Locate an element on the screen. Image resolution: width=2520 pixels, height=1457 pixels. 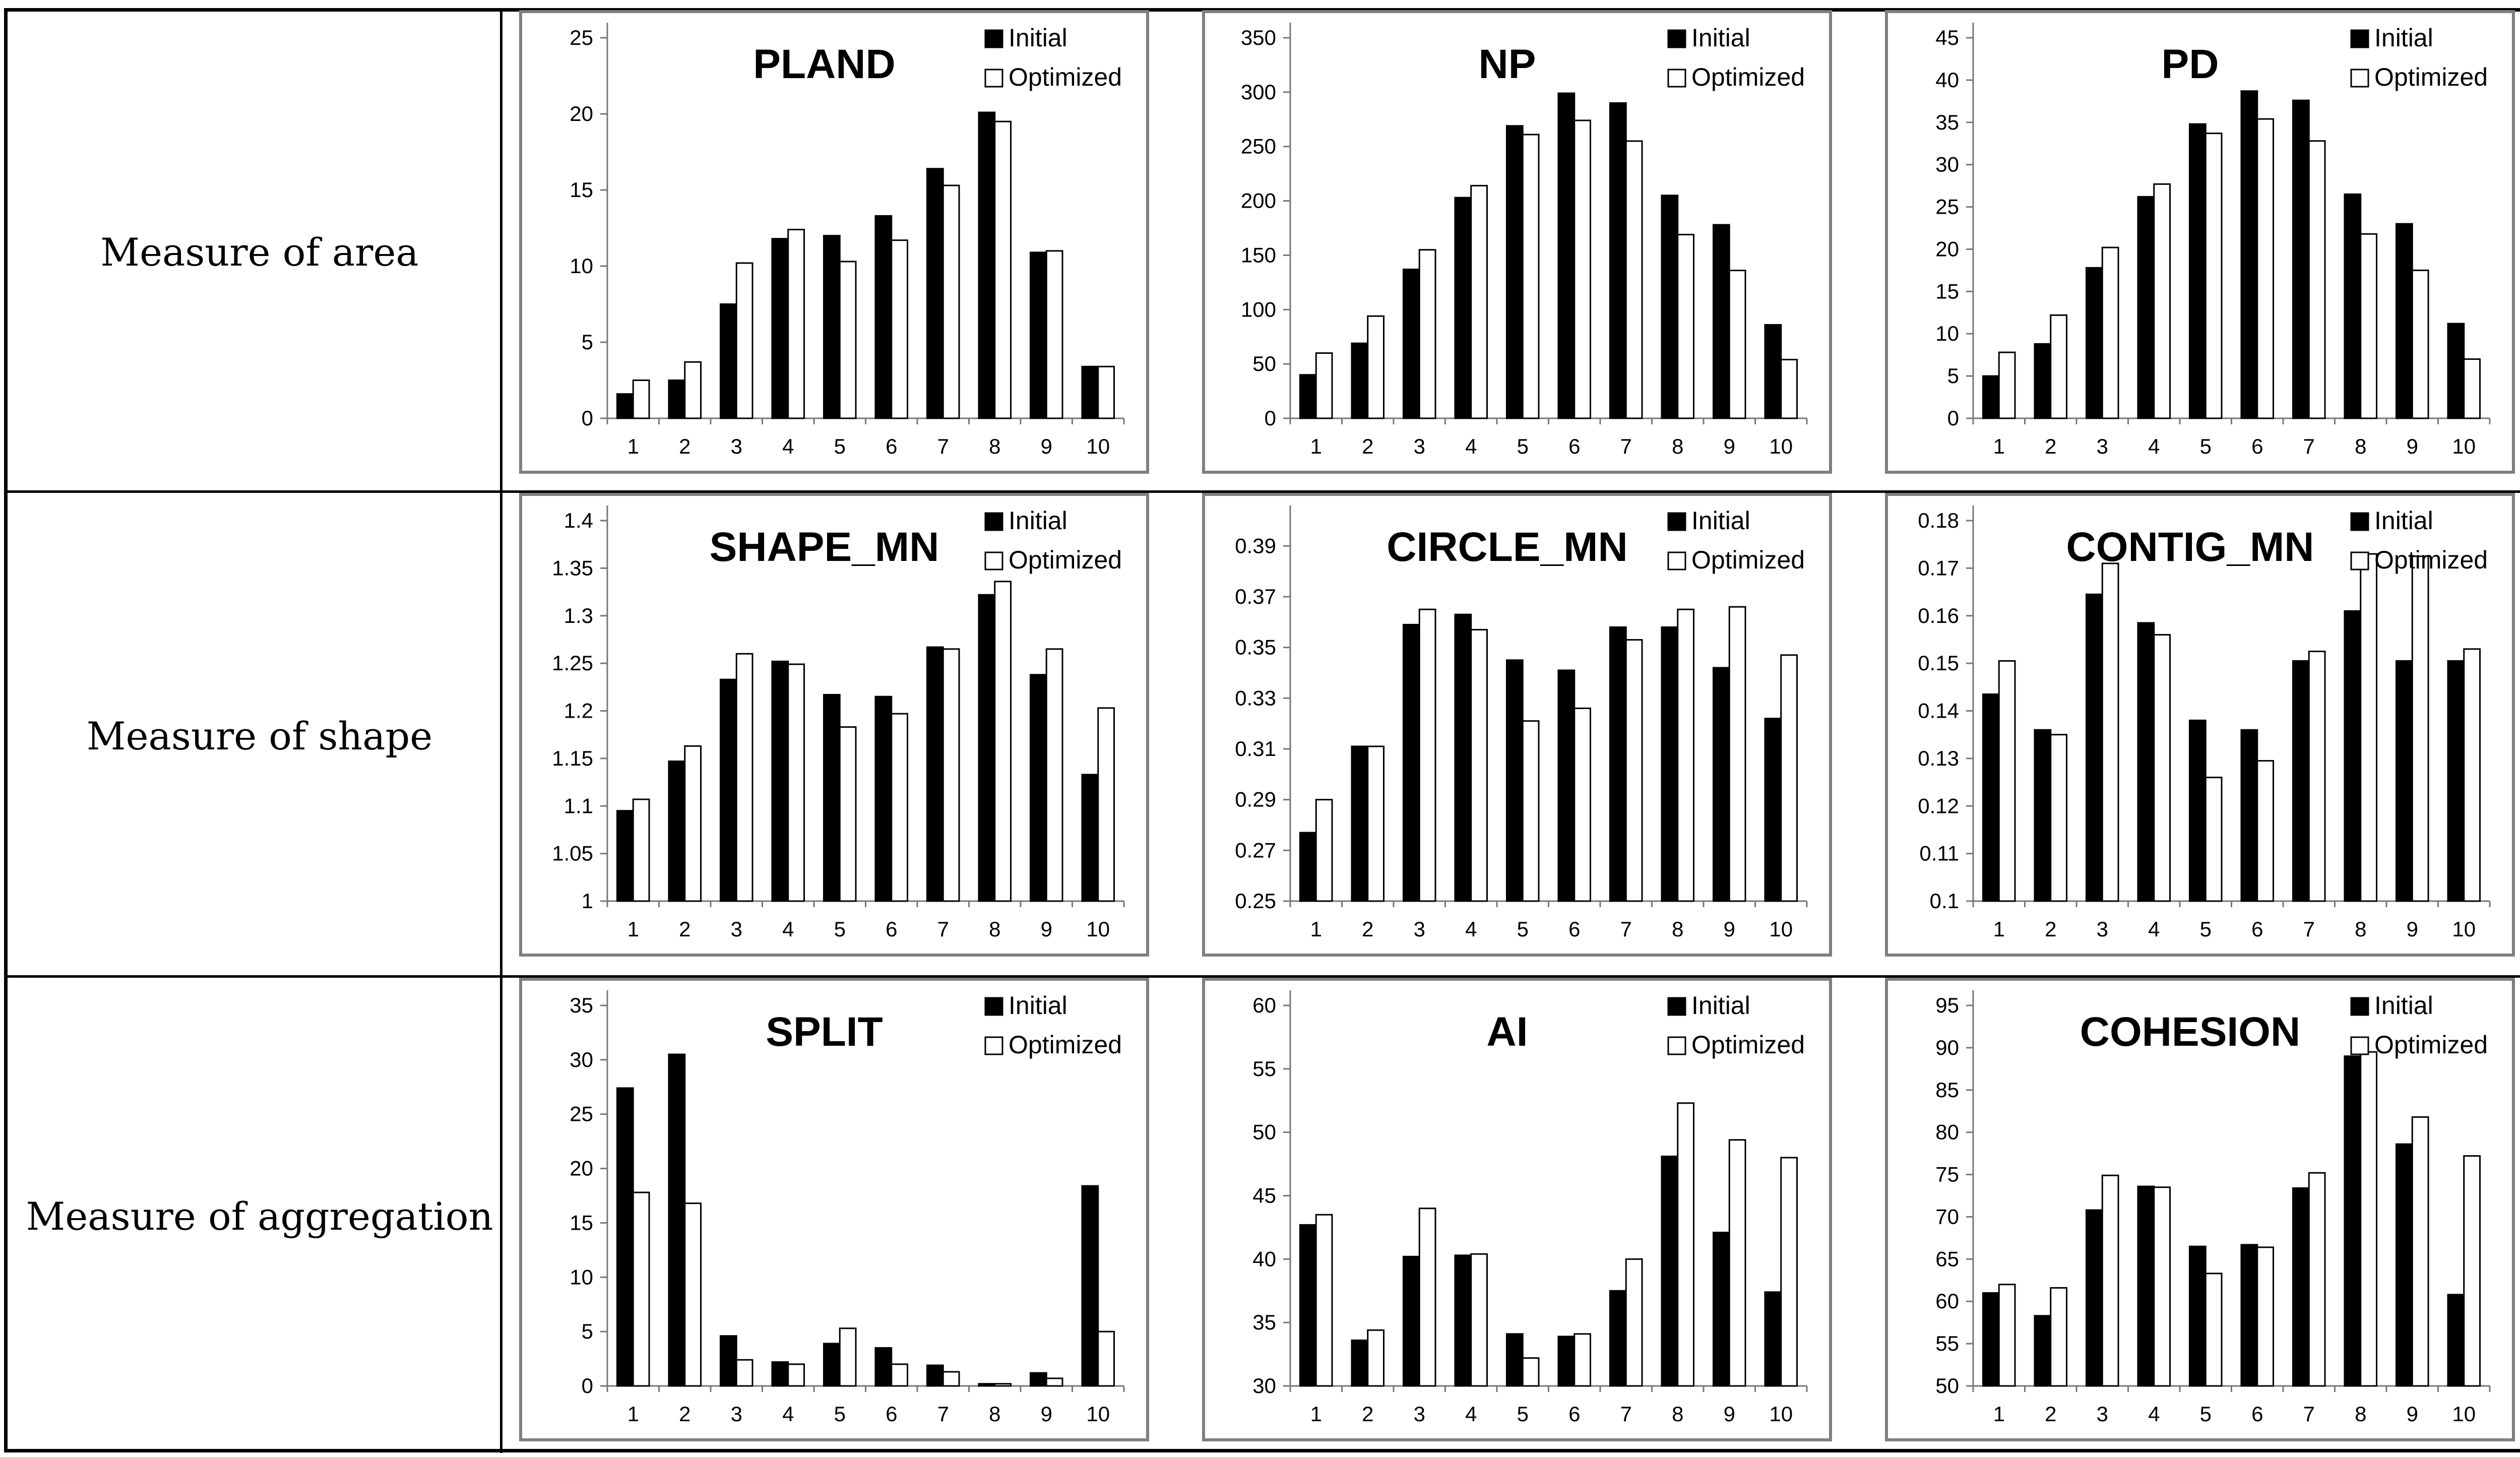
x-tick-label: 3 is located at coordinates (1419, 1414).